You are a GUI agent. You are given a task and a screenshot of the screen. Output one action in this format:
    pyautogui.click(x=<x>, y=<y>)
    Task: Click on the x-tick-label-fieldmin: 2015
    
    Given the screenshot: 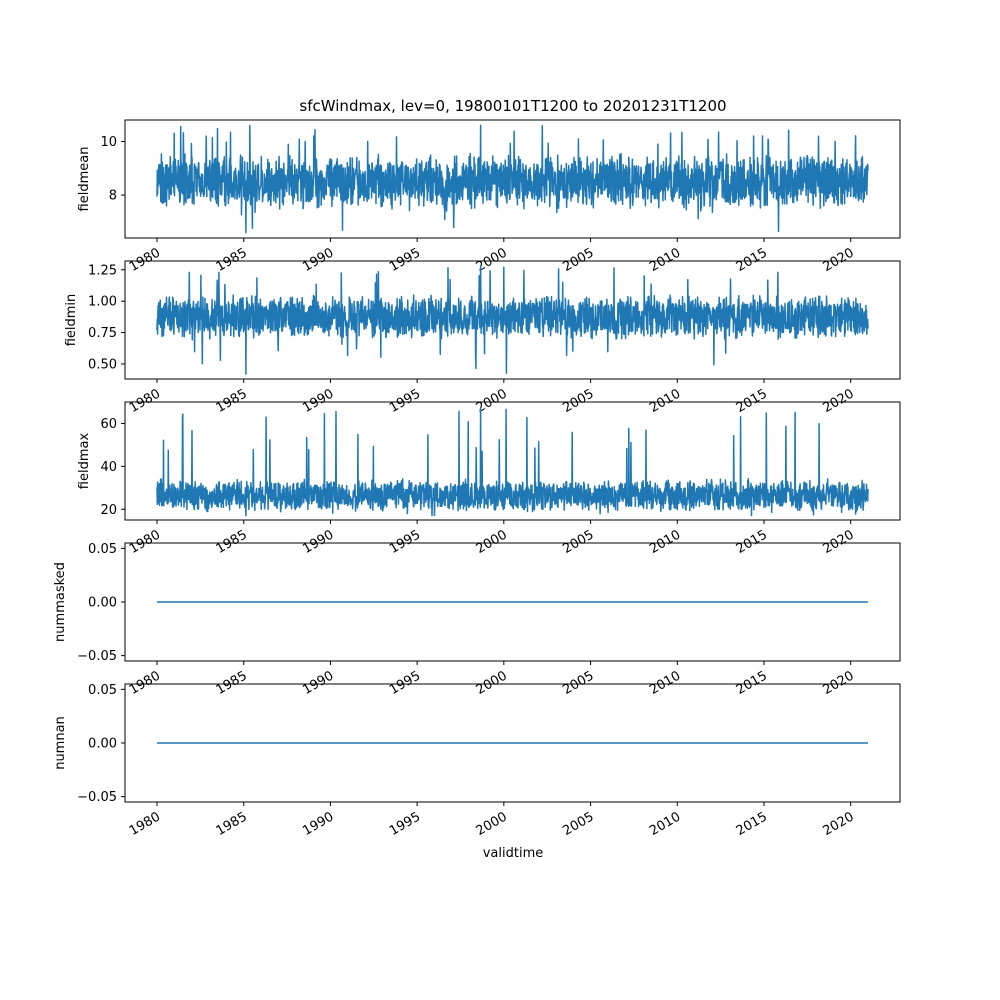 What is the action you would take?
    pyautogui.click(x=752, y=401)
    